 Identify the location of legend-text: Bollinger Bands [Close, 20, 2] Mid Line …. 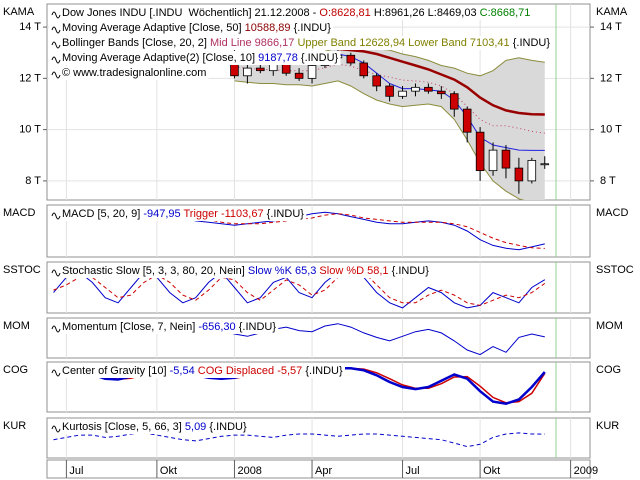
(306, 43).